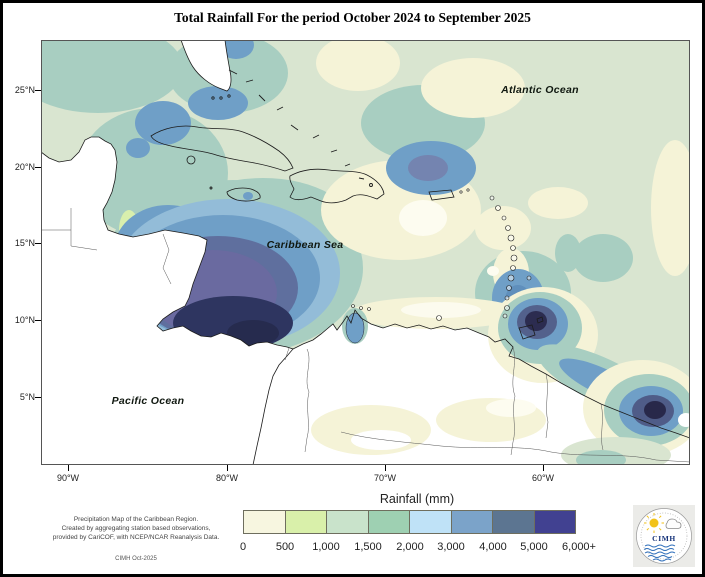 This screenshot has height=577, width=705. Describe the element at coordinates (326, 547) in the screenshot. I see `legend-tick-label: 1,000` at that location.